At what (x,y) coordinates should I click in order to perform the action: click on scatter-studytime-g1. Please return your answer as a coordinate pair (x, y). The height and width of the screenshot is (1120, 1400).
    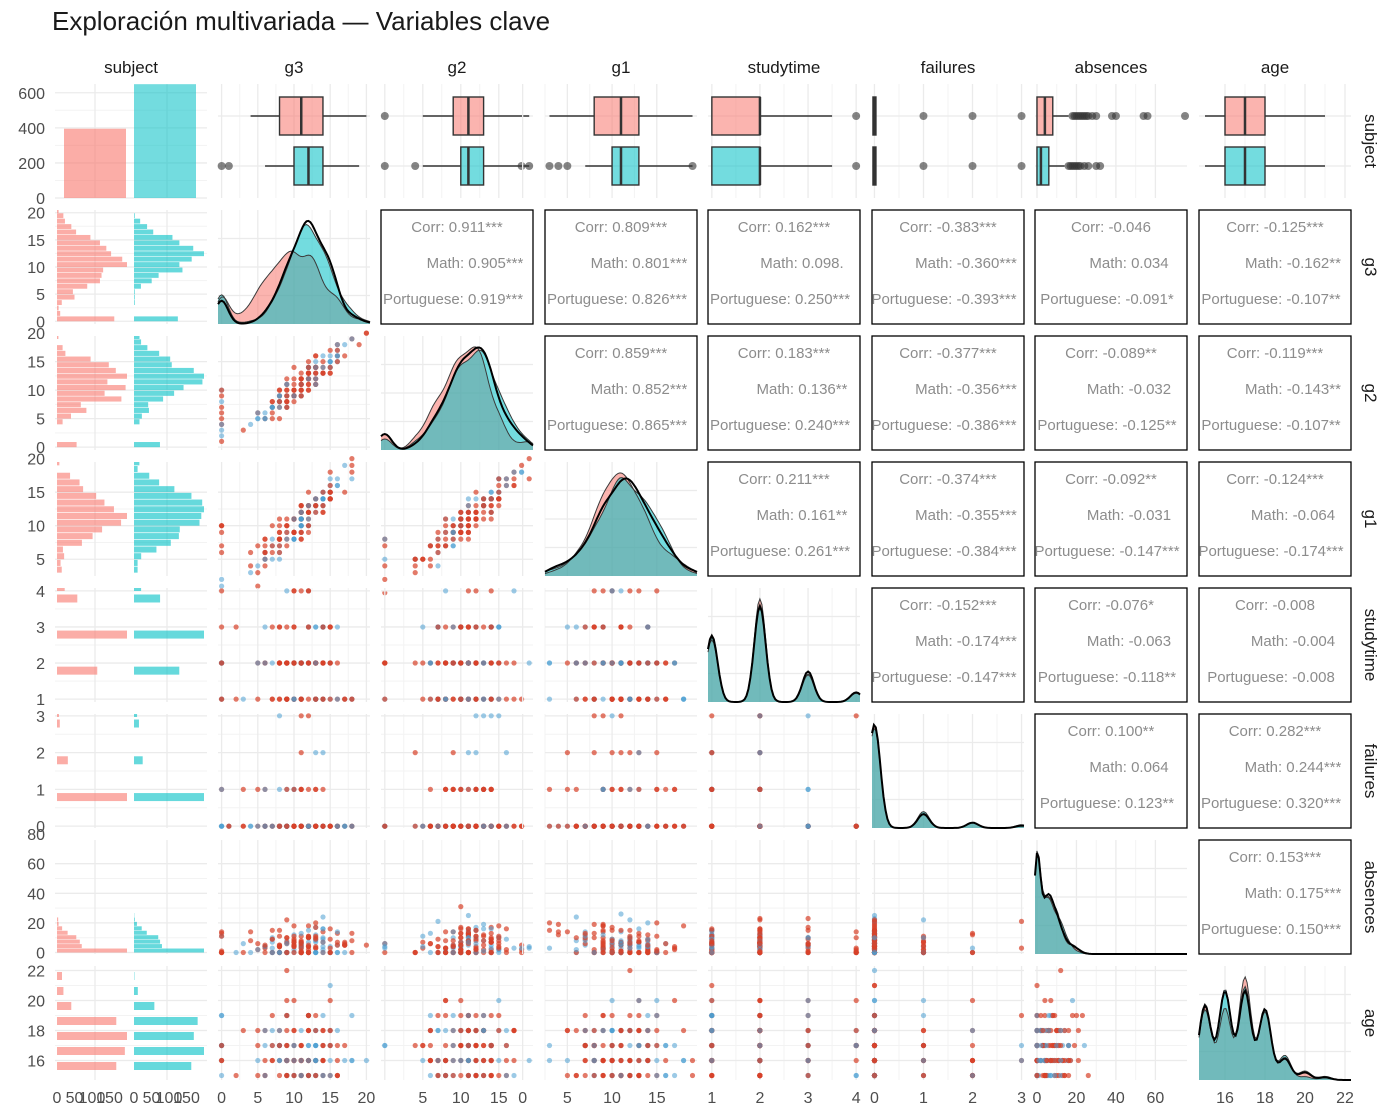
    Looking at the image, I should click on (616, 645).